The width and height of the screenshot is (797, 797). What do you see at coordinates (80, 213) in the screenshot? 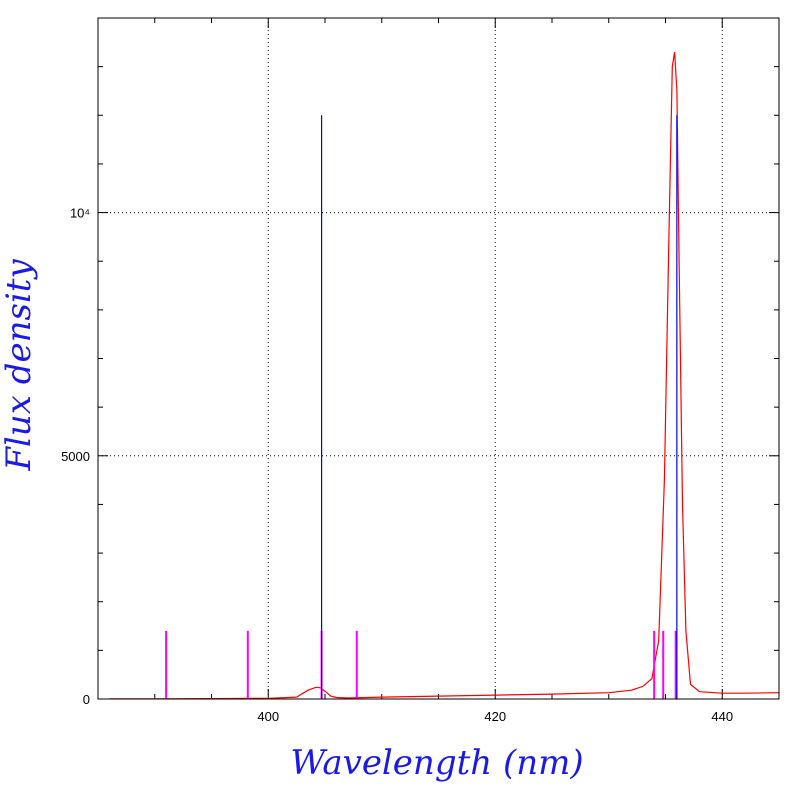
I see `y-tick-label: 10⁴` at bounding box center [80, 213].